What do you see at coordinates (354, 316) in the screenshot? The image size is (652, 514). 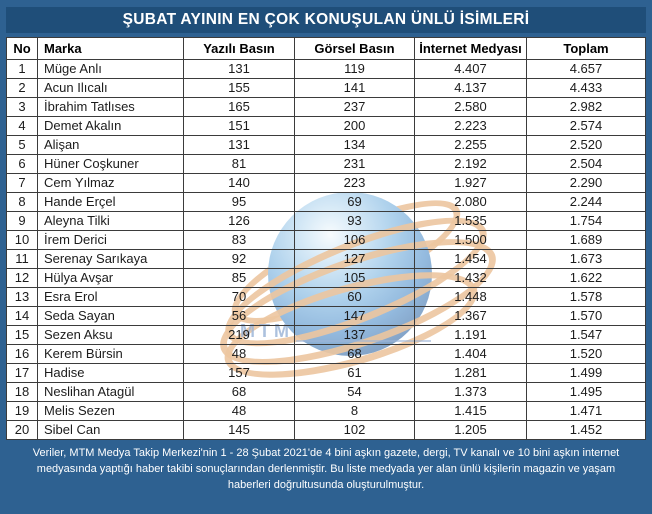 I see `value-cell: 147` at bounding box center [354, 316].